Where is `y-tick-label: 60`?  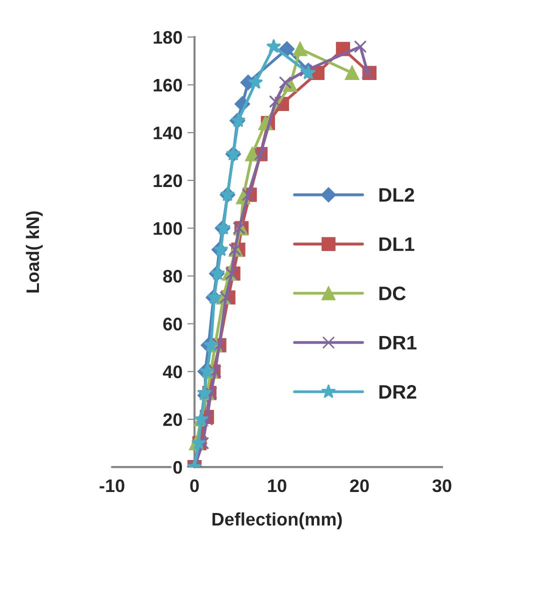
y-tick-label: 60 is located at coordinates (172, 324).